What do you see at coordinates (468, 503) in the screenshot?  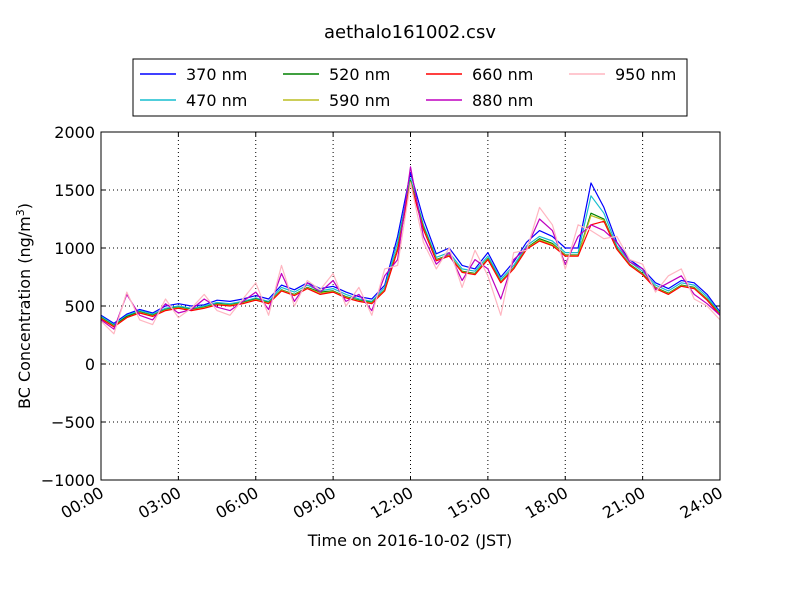 I see `x-tick-label: 15:00` at bounding box center [468, 503].